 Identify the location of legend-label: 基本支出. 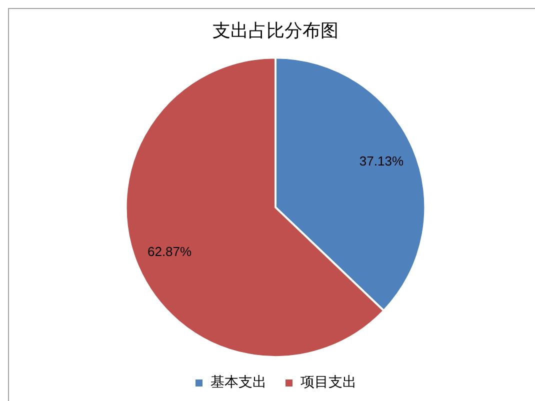
(238, 382).